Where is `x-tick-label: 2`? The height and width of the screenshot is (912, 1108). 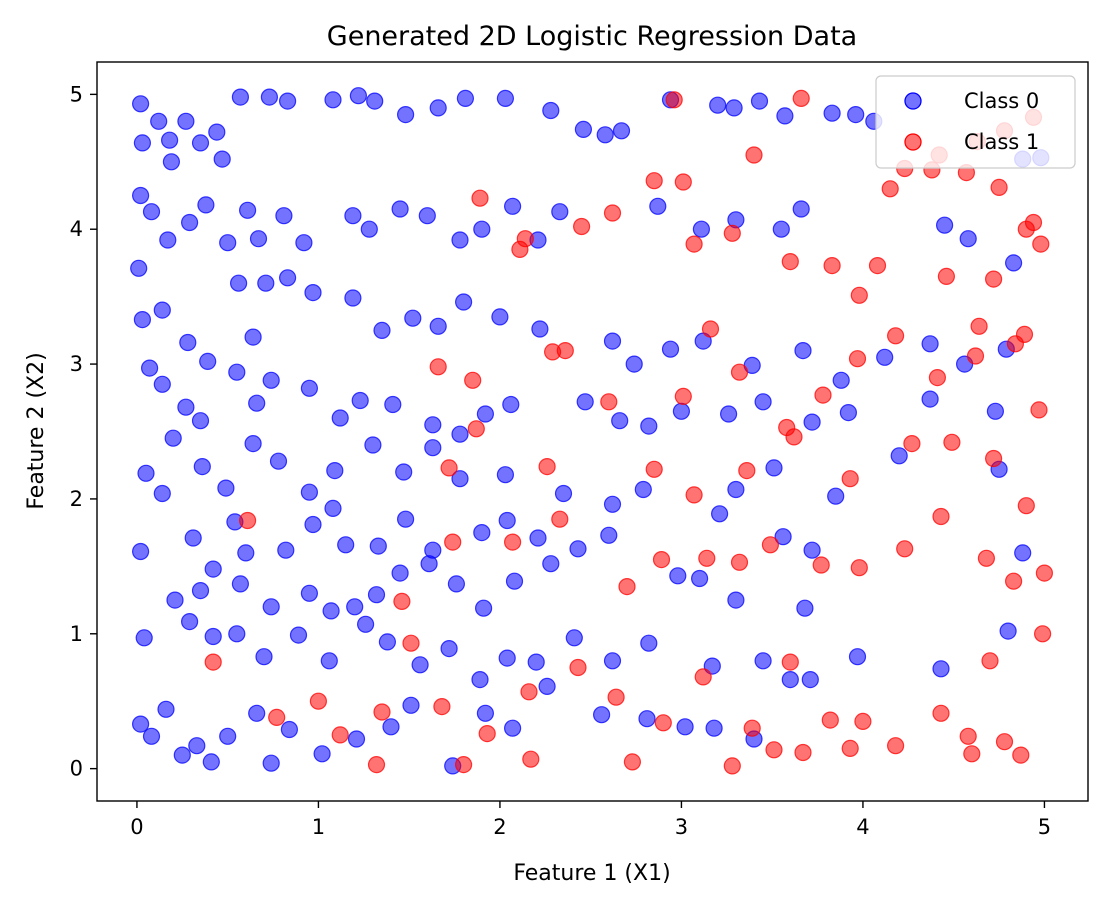 x-tick-label: 2 is located at coordinates (499, 827).